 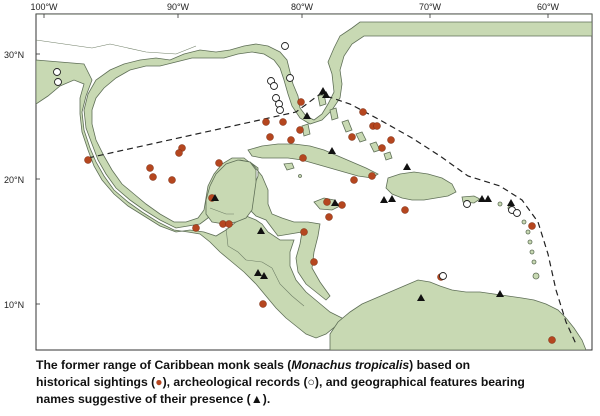 What do you see at coordinates (347, 127) in the screenshot?
I see `bahamas-islands` at bounding box center [347, 127].